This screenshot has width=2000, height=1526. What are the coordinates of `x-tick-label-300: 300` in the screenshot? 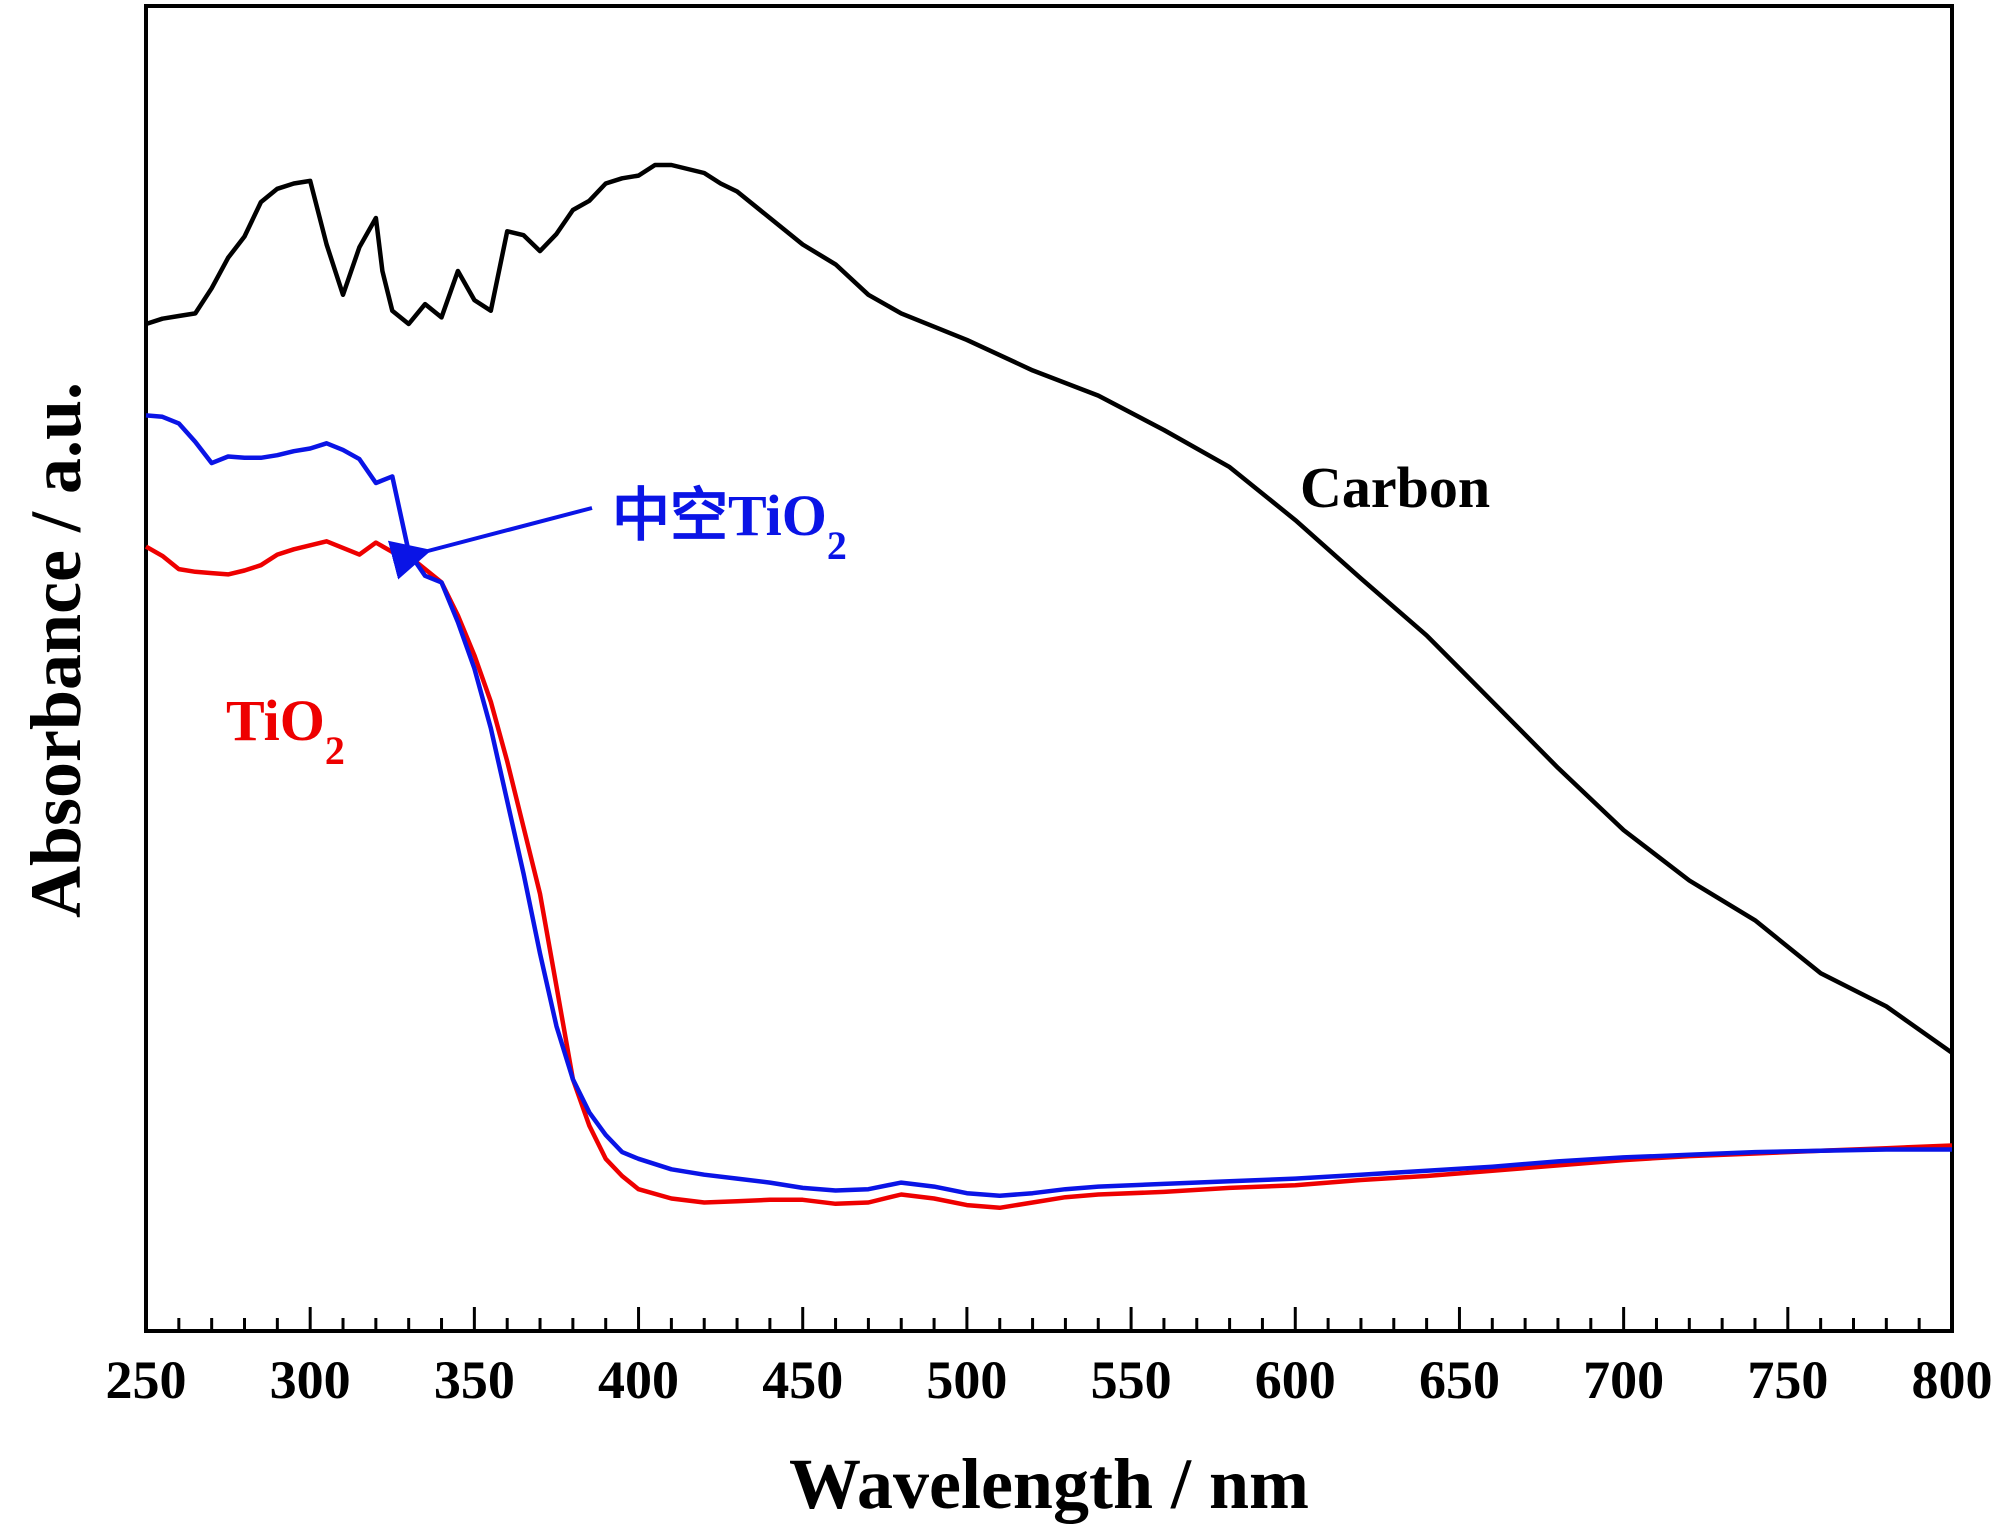 It's located at (310, 1380).